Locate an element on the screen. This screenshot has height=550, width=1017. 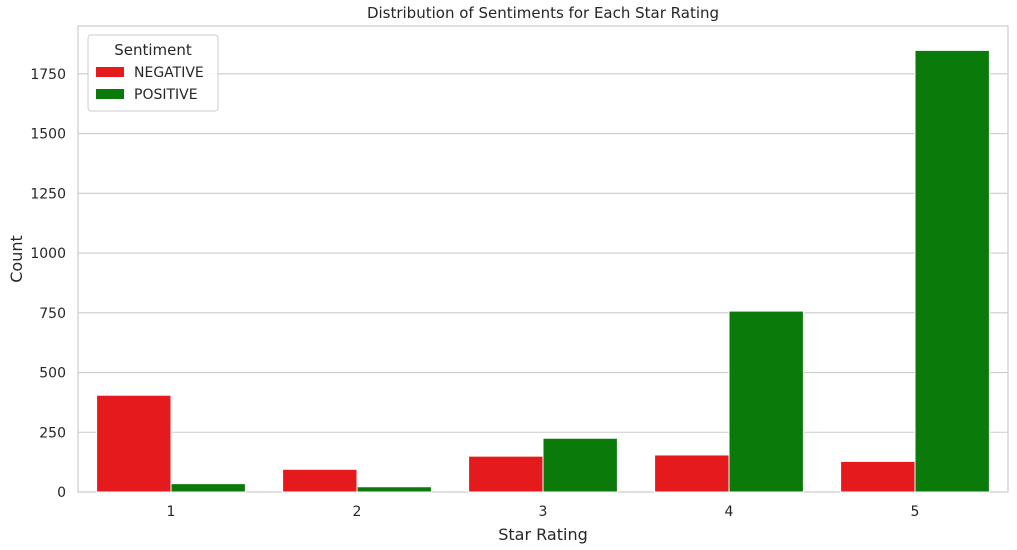
x-axis-label: Star Rating is located at coordinates (542, 534).